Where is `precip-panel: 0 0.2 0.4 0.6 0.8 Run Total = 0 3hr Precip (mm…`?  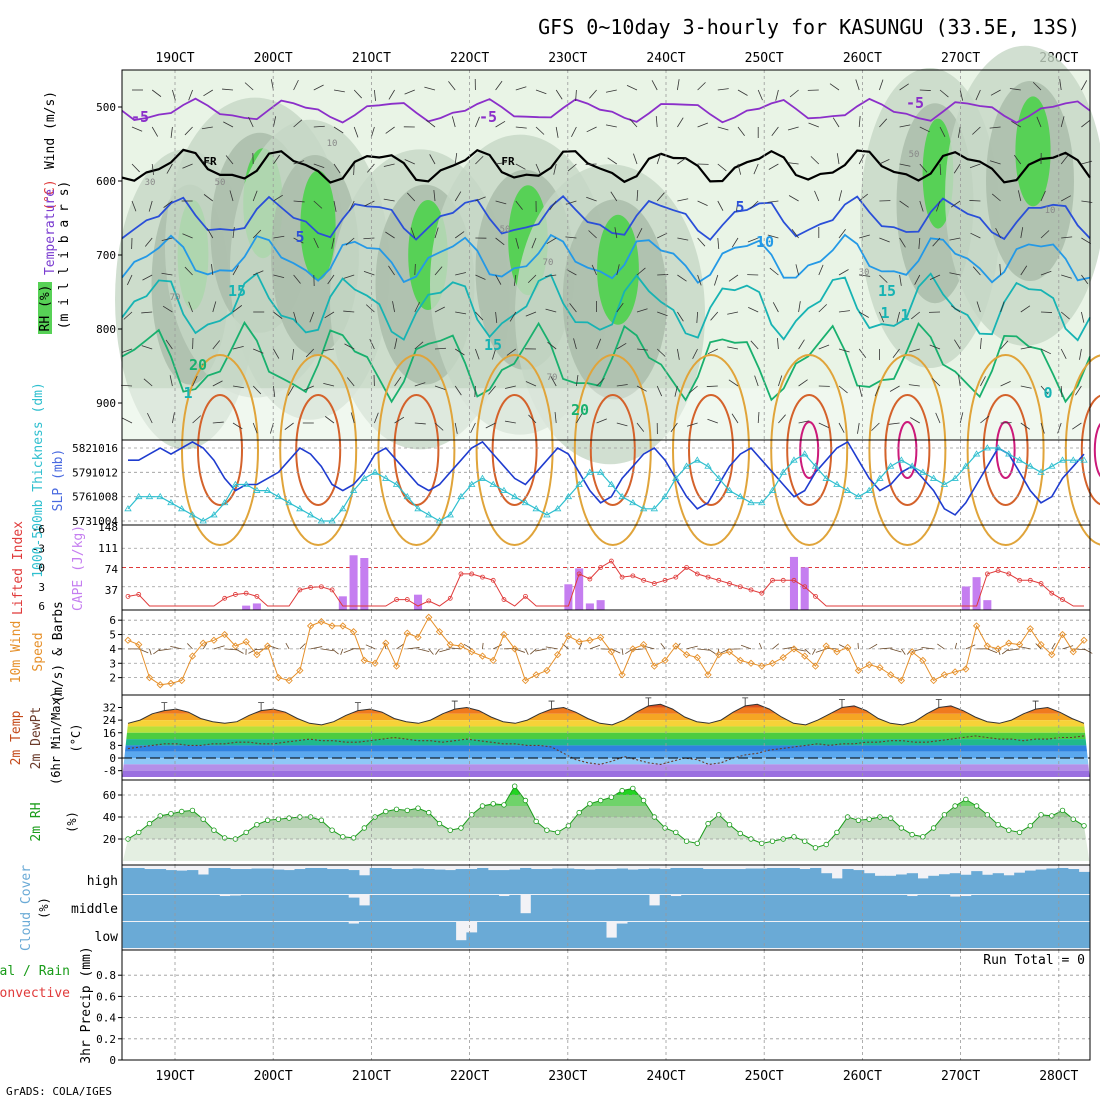
precip-panel: 0 0.2 0.4 0.6 0.8 Run Total = 0 3hr Precip (mm… is located at coordinates (545, 1006).